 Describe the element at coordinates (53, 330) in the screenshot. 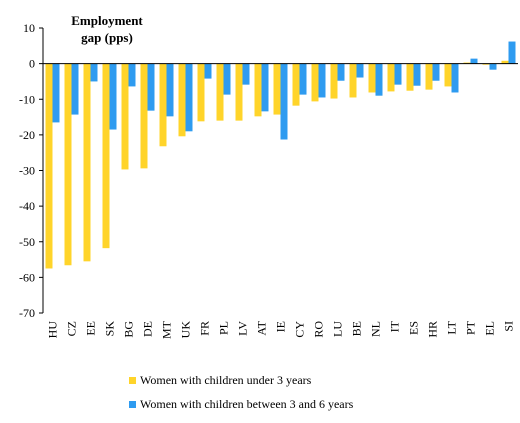

I see `x-tick-label: HU` at that location.